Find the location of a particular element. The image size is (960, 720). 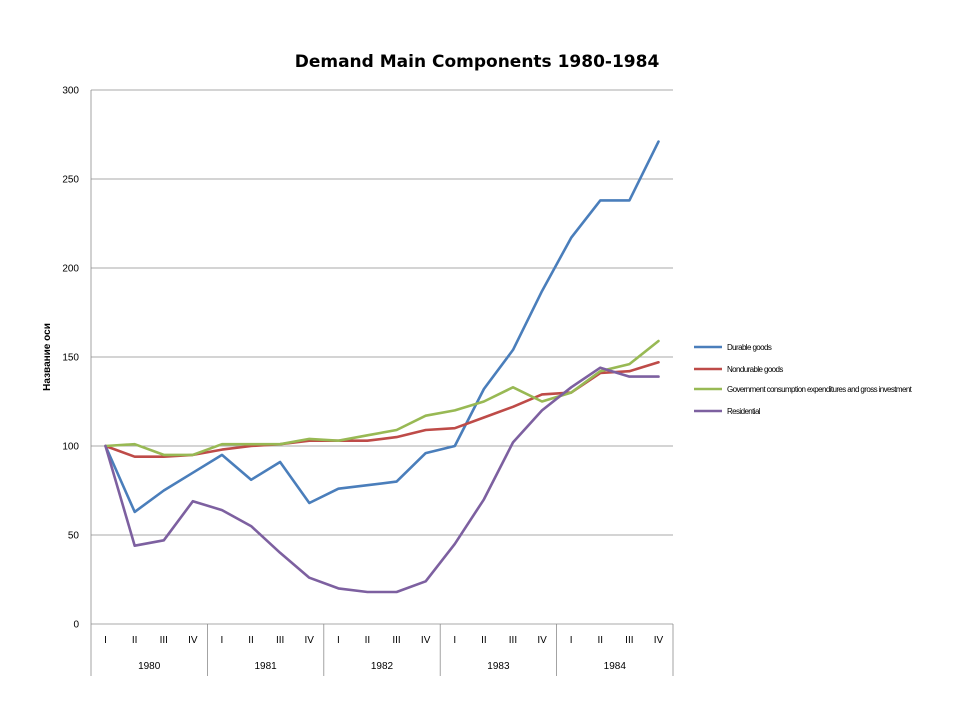

y-tick-label: 150 is located at coordinates (70, 358).